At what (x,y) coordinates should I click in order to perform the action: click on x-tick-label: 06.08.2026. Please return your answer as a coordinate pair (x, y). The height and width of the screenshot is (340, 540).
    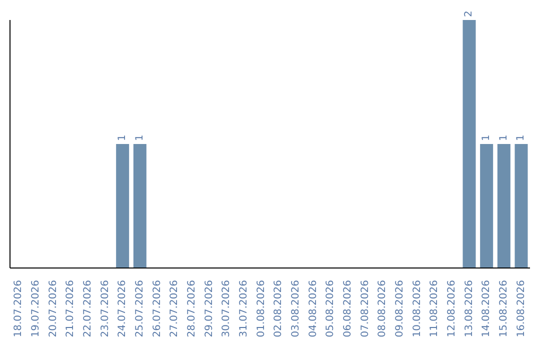
    Looking at the image, I should click on (348, 309).